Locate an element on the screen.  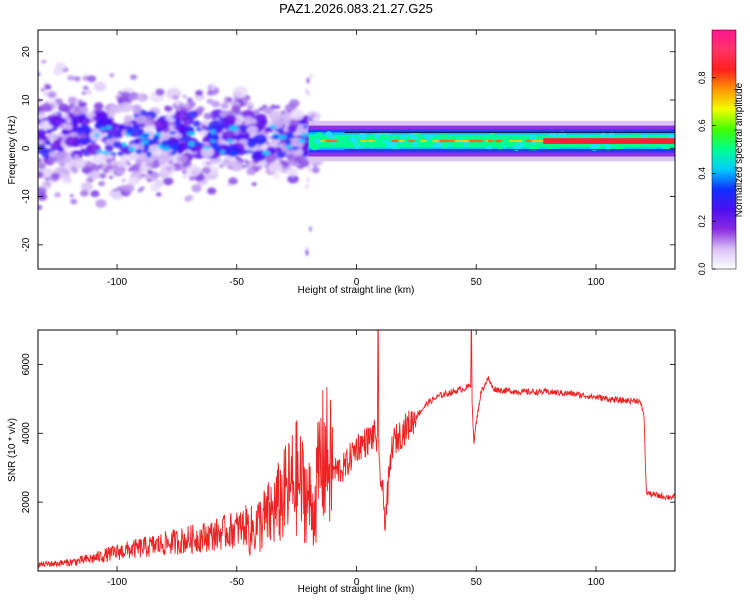
colorbar-gradient is located at coordinates (724, 149).